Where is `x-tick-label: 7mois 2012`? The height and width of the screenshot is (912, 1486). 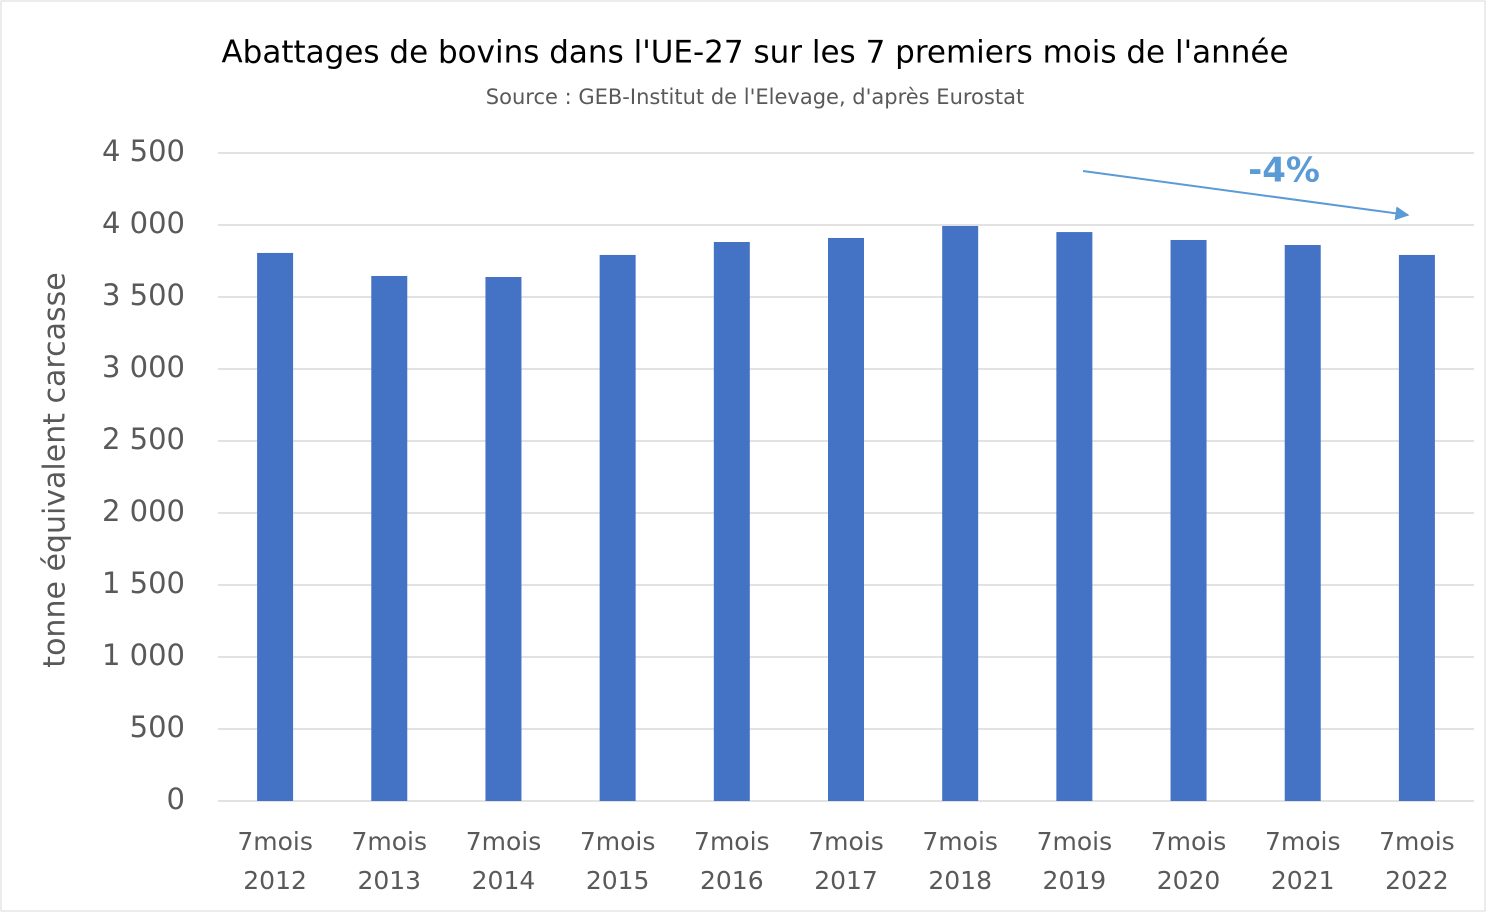 x-tick-label: 7mois 2012 is located at coordinates (275, 861).